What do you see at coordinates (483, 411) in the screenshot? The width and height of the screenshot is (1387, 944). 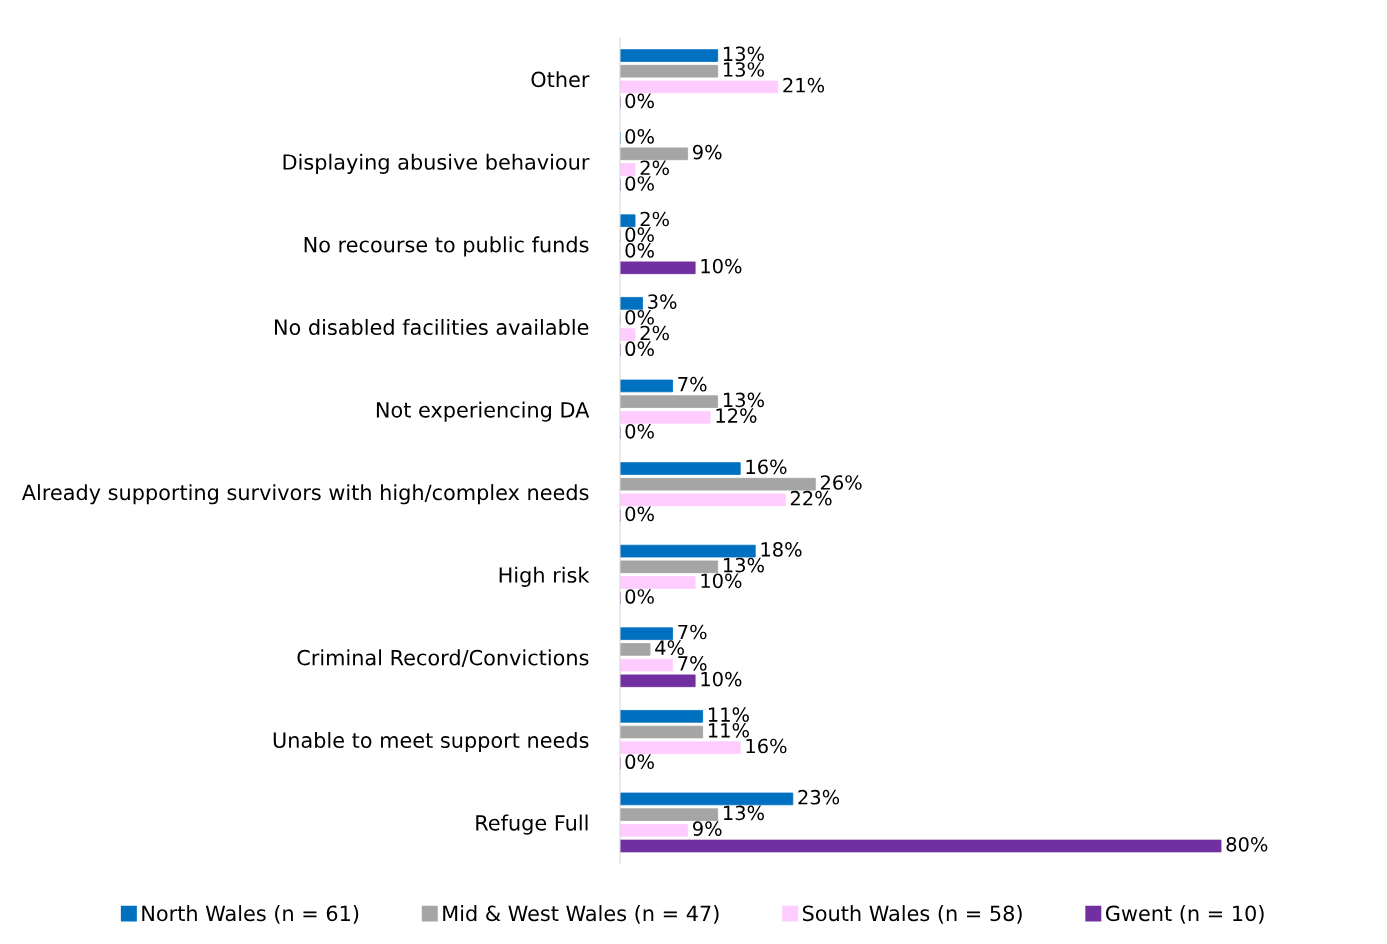 I see `y-tick-label: Not experiencing DA` at bounding box center [483, 411].